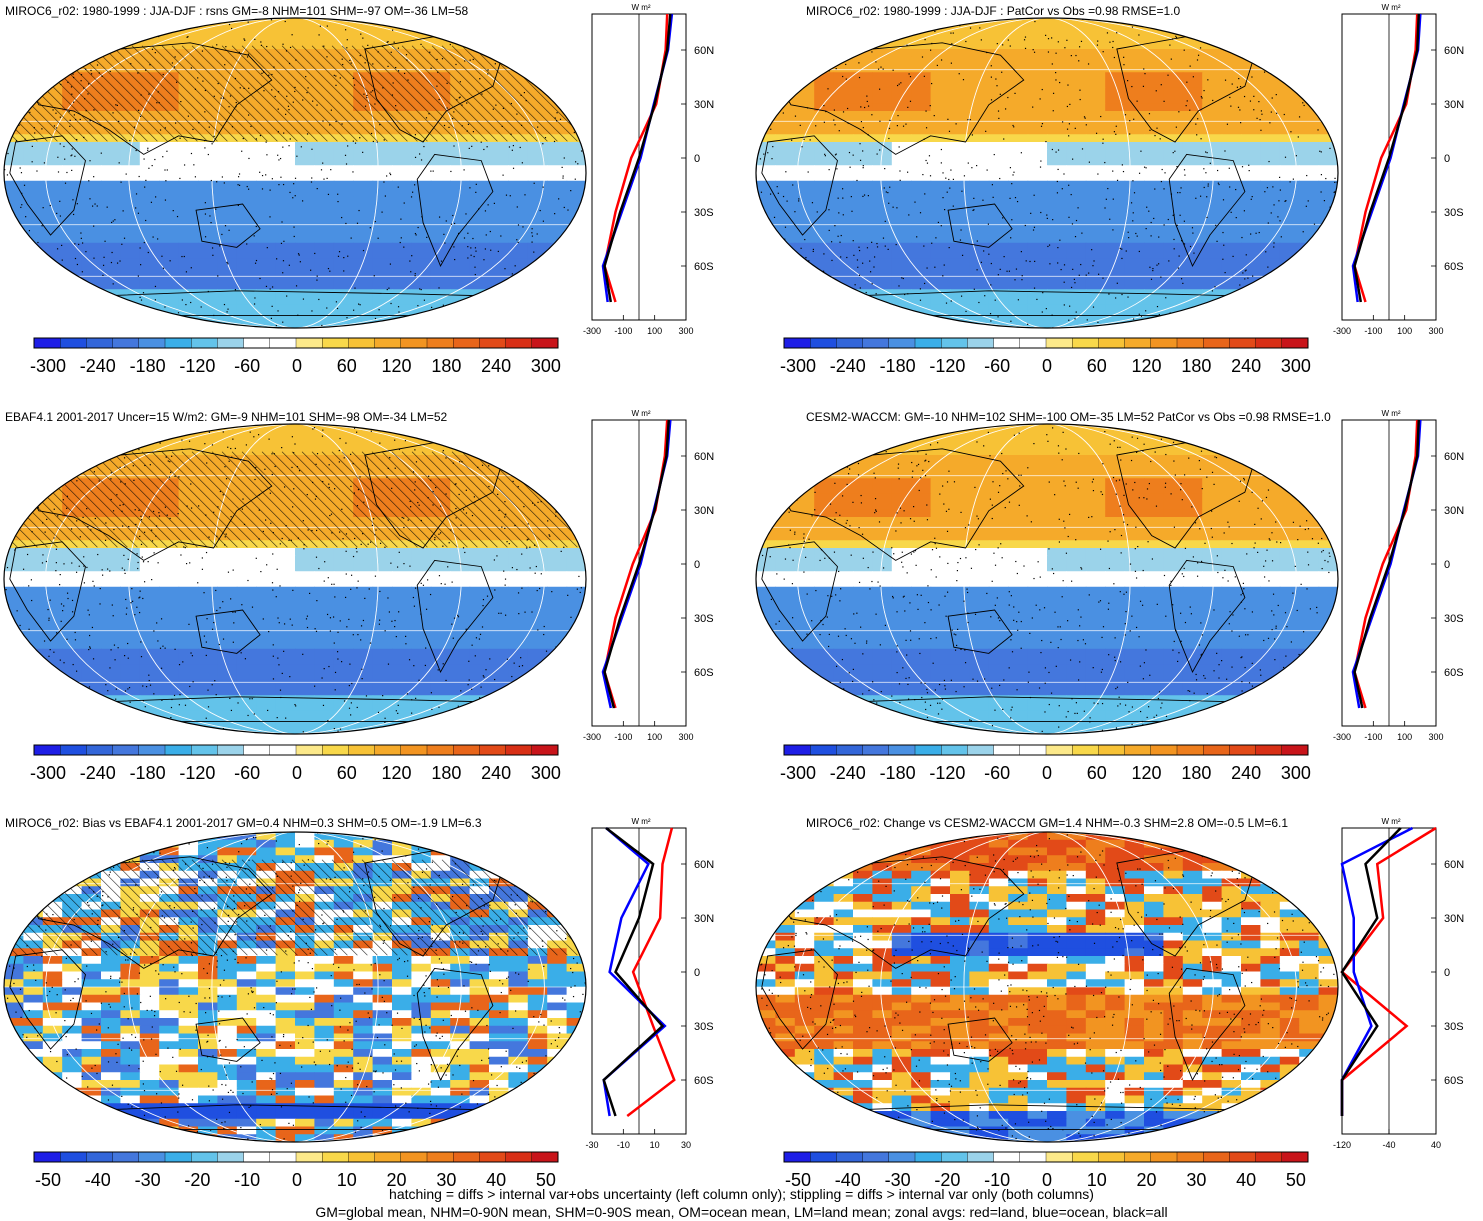  I want to click on colorbar-label: 50, so click(1296, 1180).